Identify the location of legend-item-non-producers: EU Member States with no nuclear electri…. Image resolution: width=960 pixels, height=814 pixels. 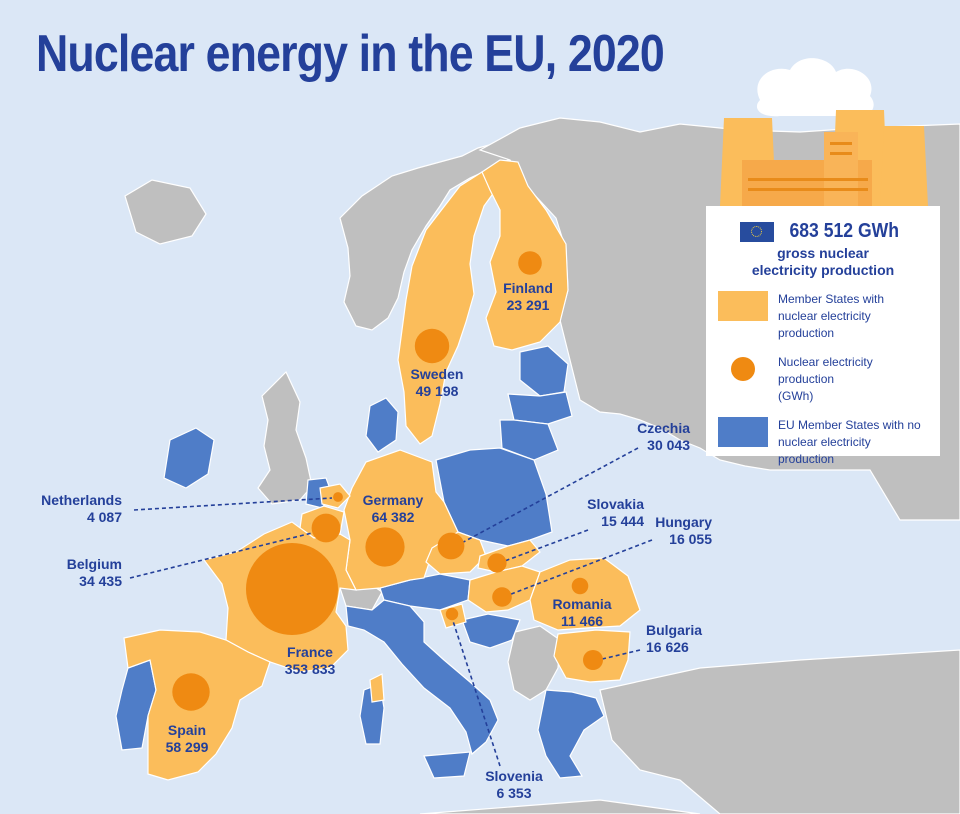
(823, 442).